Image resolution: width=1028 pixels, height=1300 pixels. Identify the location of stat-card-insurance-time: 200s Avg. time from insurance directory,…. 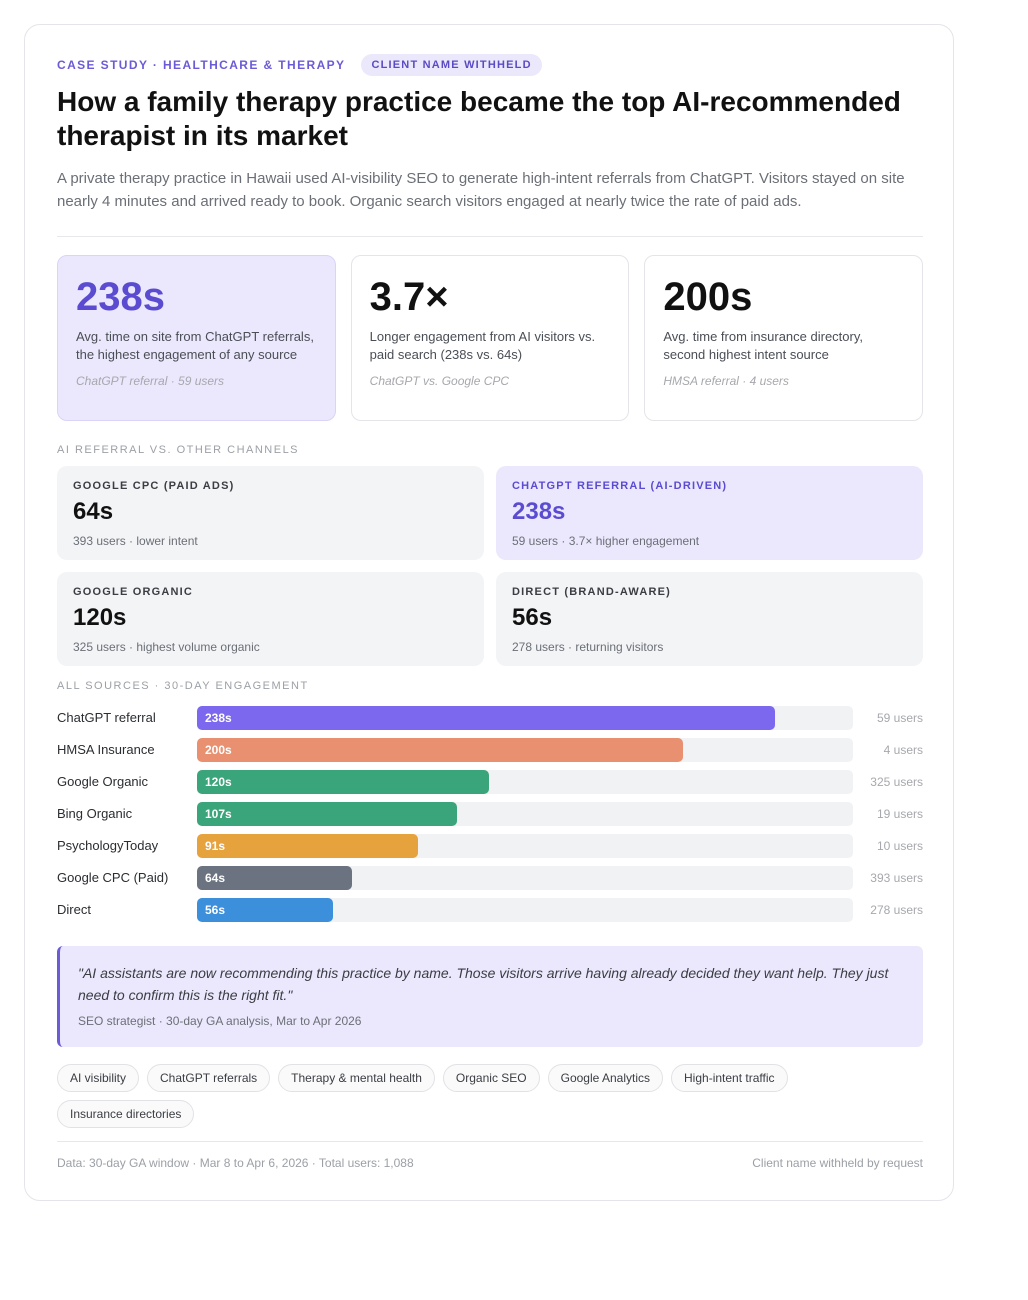
(784, 338).